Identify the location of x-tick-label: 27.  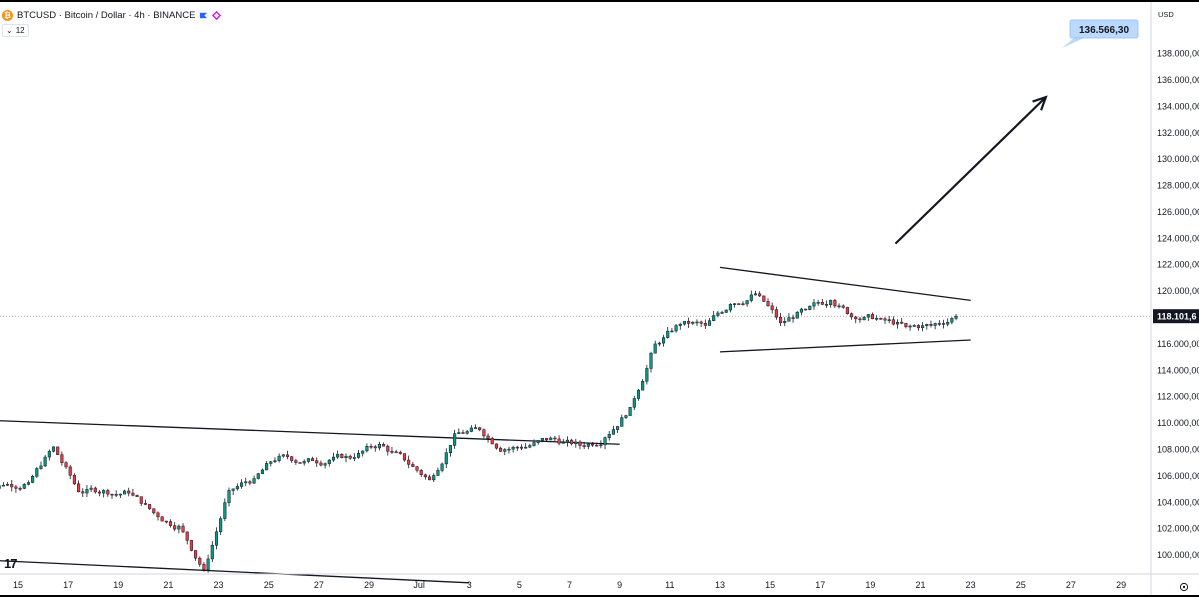
(1071, 585).